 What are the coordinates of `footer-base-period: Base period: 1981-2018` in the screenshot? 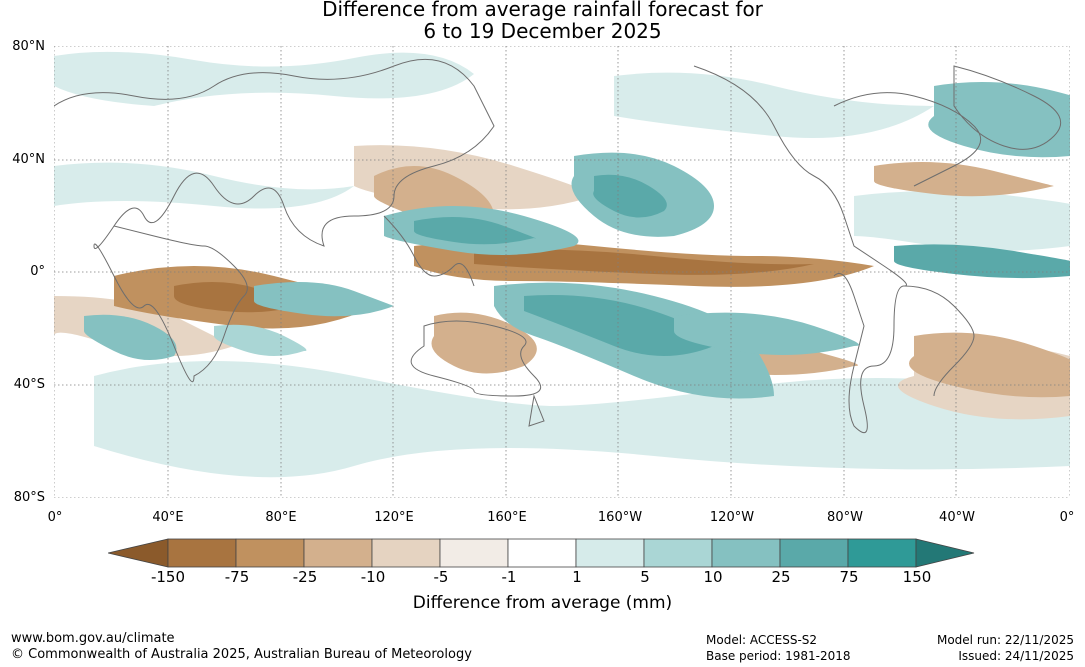 It's located at (778, 656).